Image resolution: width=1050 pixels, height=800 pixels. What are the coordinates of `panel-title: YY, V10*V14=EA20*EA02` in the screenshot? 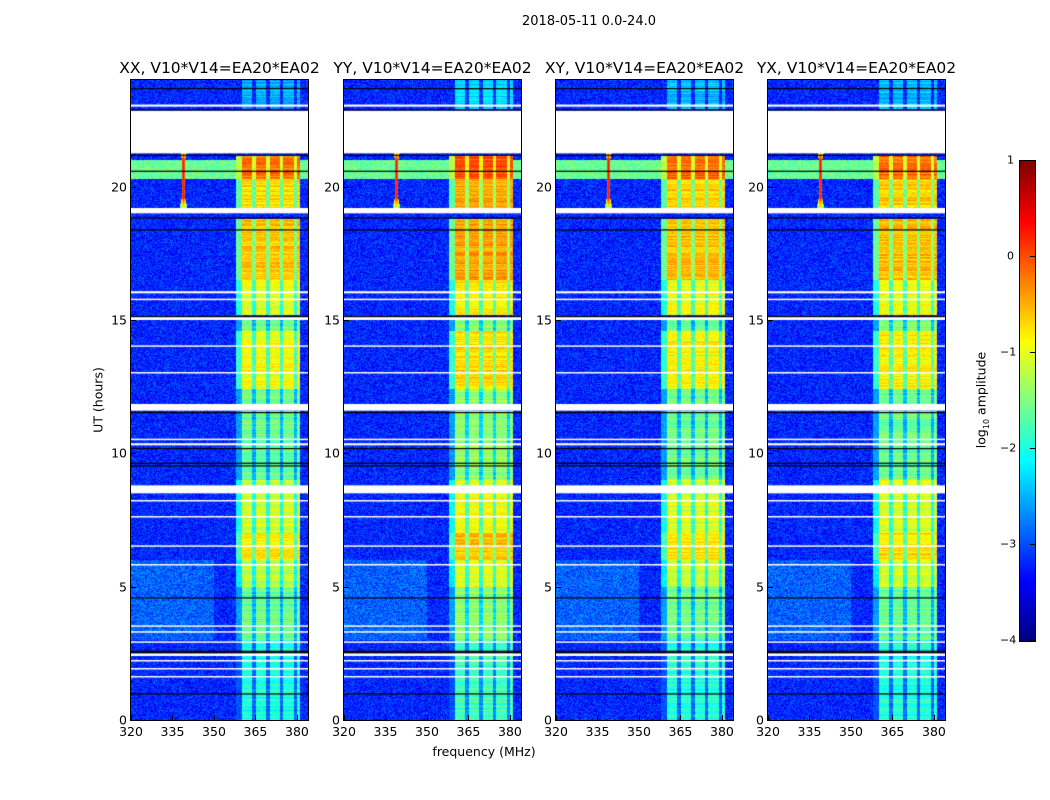 It's located at (432, 68).